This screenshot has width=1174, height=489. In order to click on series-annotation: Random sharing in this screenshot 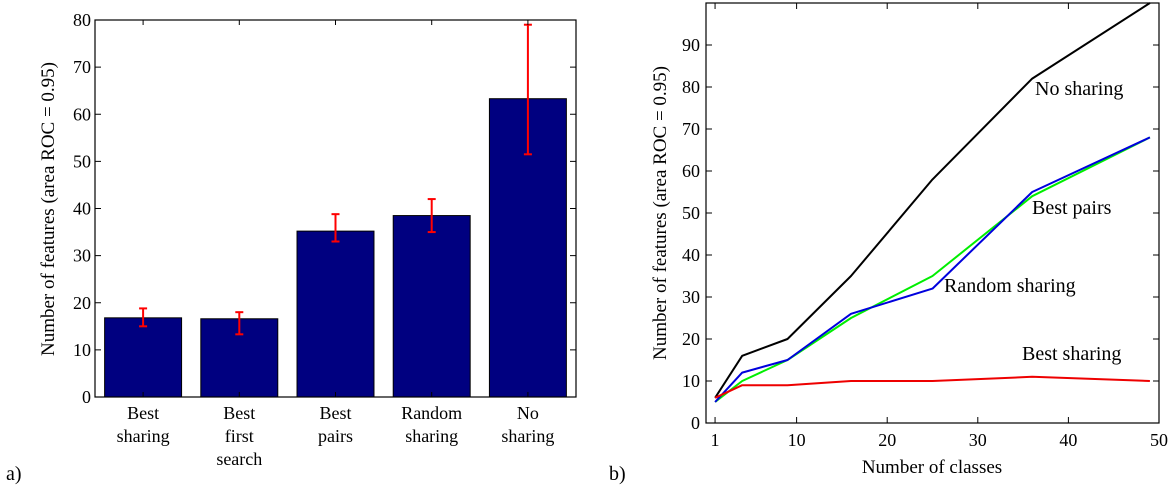, I will do `click(1010, 286)`.